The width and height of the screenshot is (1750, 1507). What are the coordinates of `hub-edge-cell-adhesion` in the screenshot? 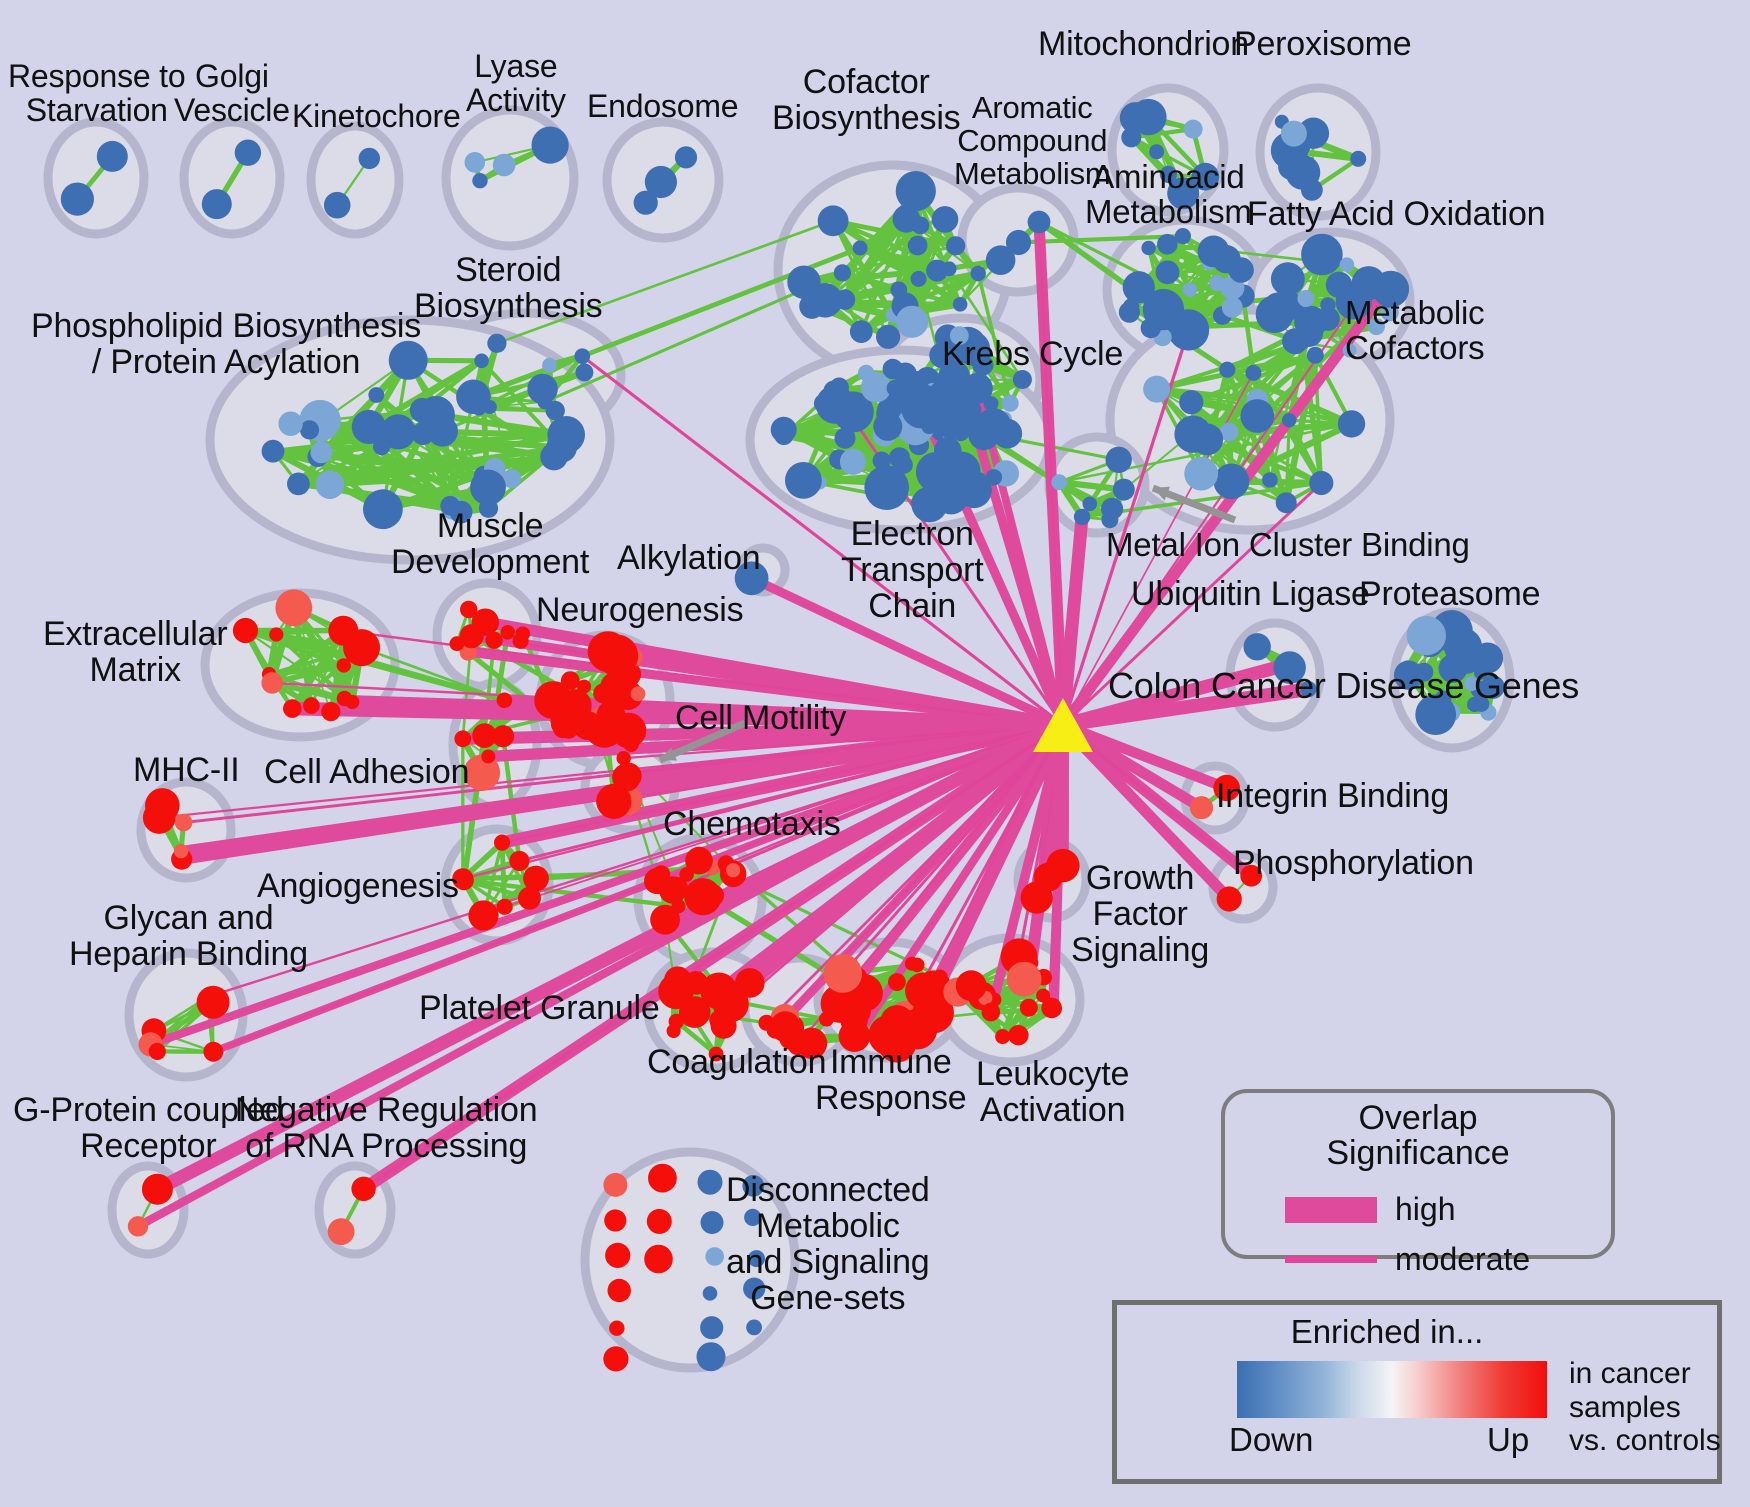 It's located at (784, 713).